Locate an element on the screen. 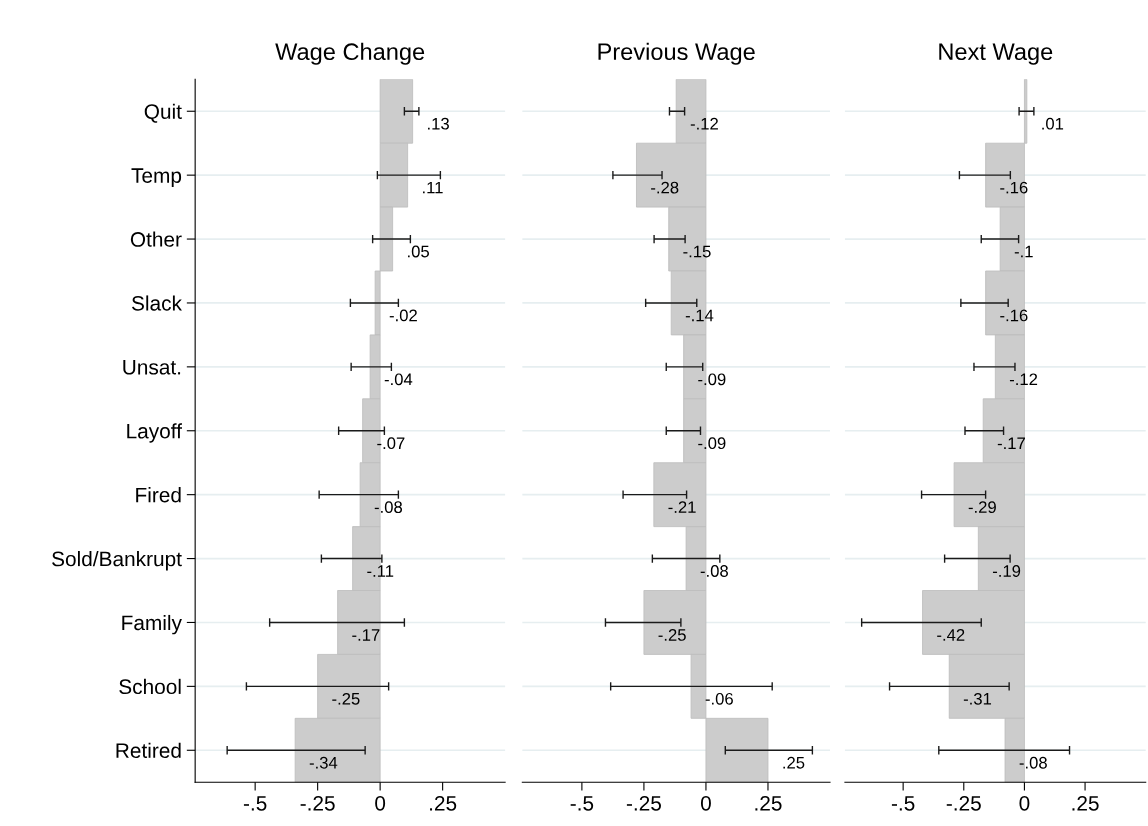 The width and height of the screenshot is (1148, 826). data-label: -.28 is located at coordinates (665, 187).